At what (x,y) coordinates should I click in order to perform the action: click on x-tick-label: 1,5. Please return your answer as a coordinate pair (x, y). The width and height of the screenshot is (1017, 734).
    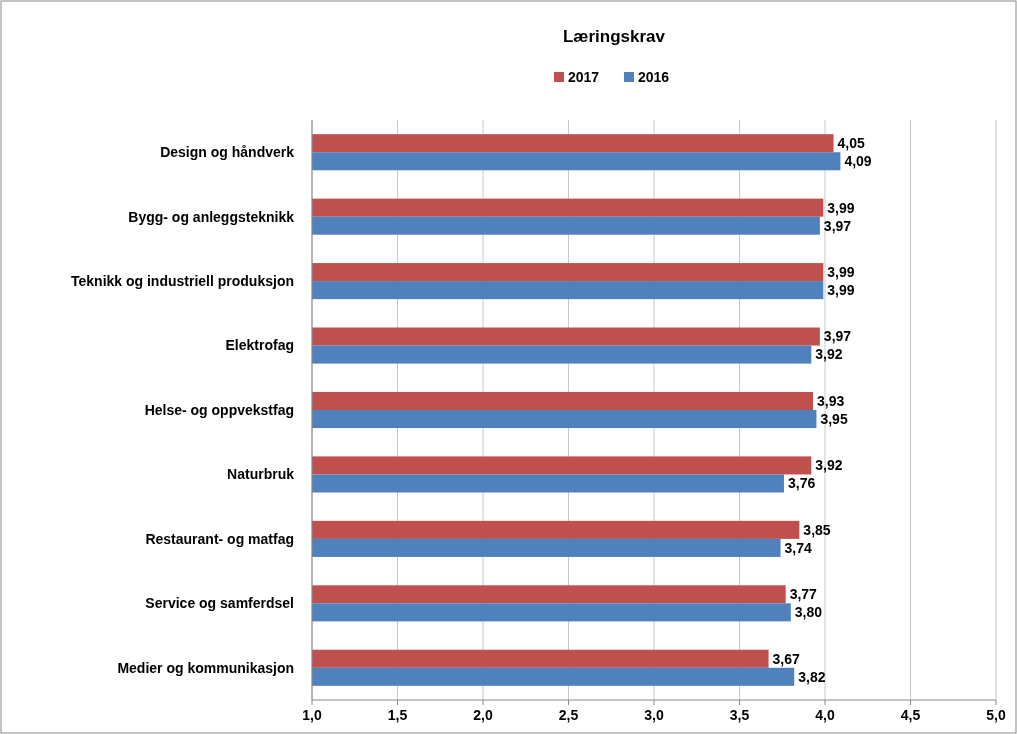
    Looking at the image, I should click on (397, 715).